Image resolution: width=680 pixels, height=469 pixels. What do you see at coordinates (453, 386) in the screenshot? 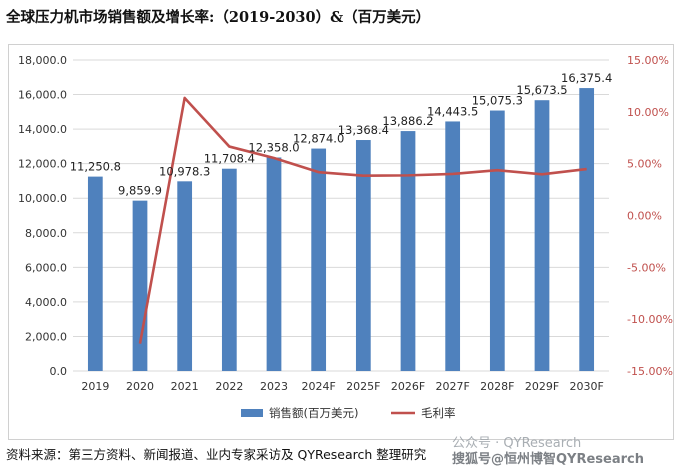
I see `x-tick-label: 2027F` at bounding box center [453, 386].